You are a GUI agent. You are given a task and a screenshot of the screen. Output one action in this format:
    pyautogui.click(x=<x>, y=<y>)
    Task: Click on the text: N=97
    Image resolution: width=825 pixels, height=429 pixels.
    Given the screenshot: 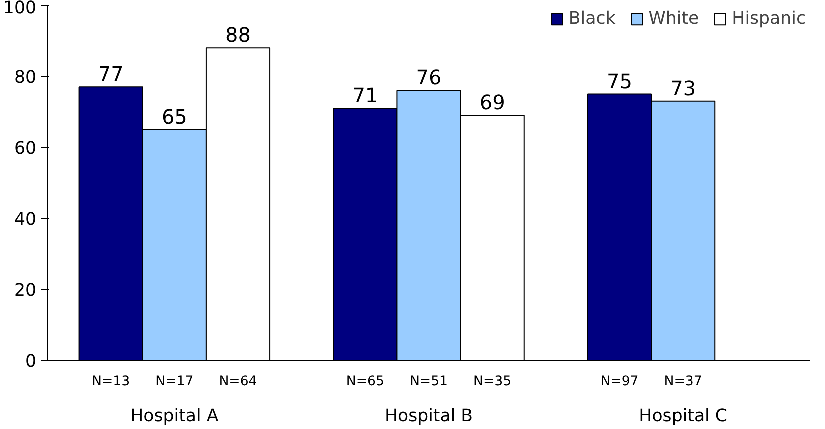 What is the action you would take?
    pyautogui.click(x=619, y=382)
    